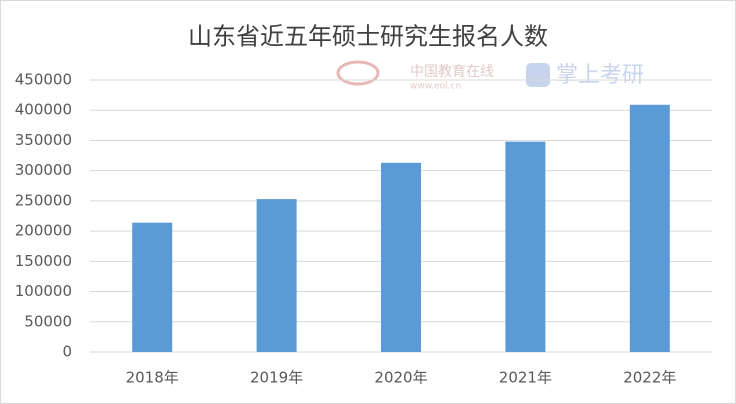 The width and height of the screenshot is (736, 404). Describe the element at coordinates (43, 231) in the screenshot. I see `y-tick-label: 200000` at that location.